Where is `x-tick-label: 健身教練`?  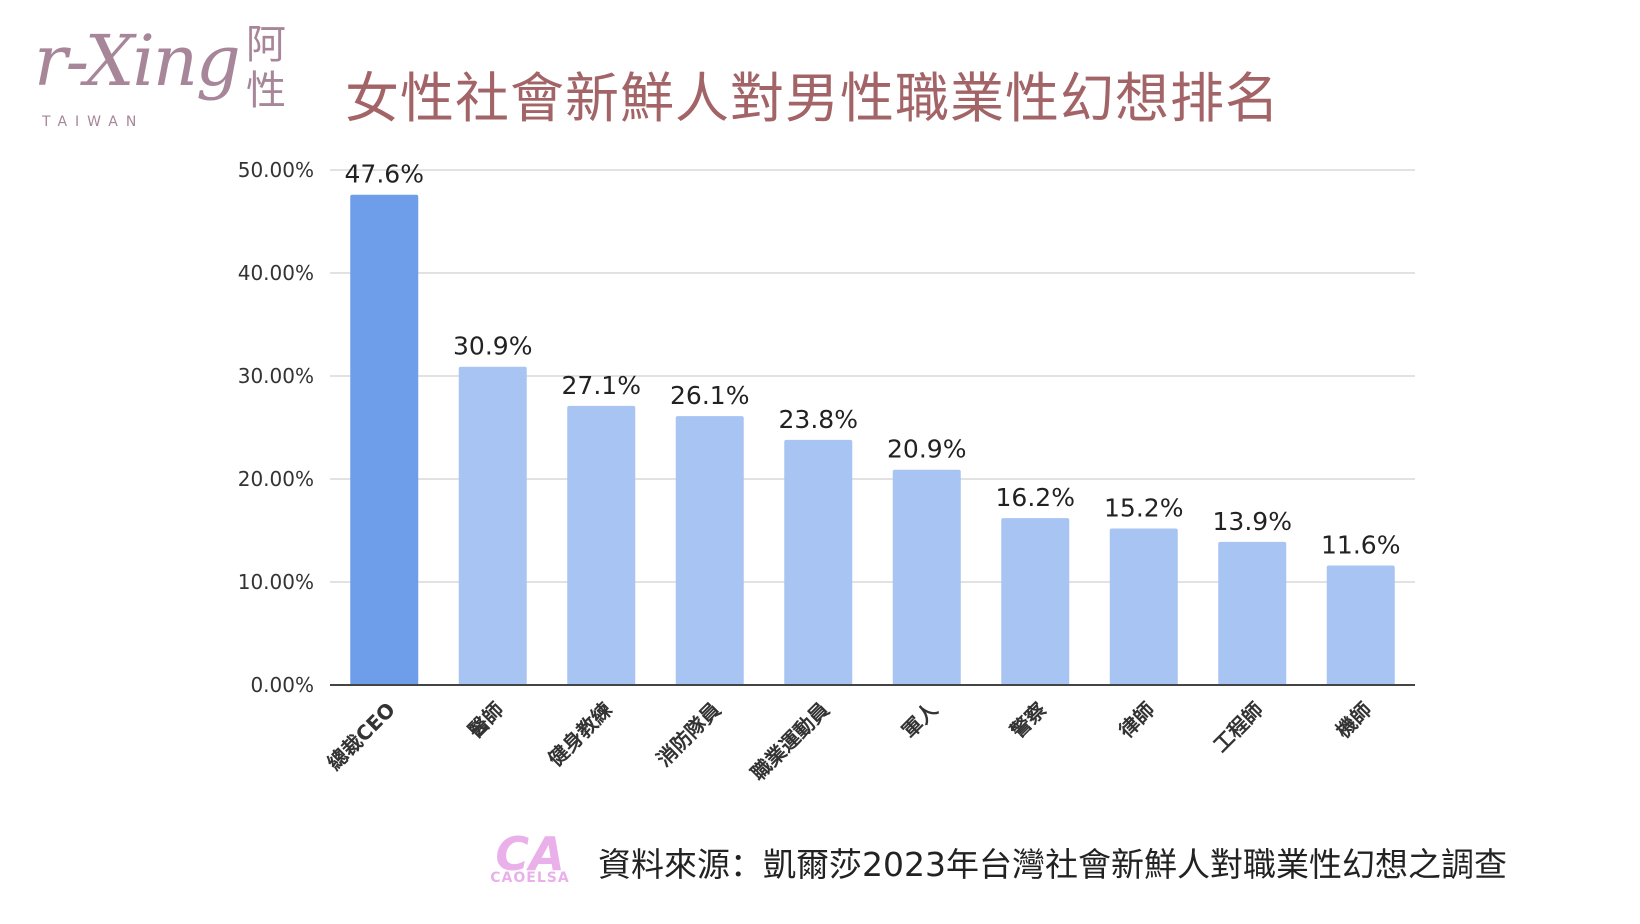
x-tick-label: 健身教練 is located at coordinates (580, 735).